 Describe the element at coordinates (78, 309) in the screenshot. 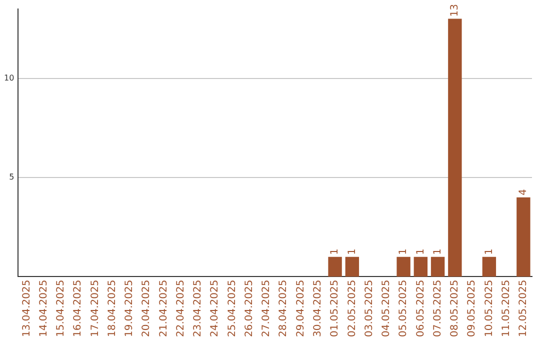

I see `x-tick-label: 16.04.2025` at that location.